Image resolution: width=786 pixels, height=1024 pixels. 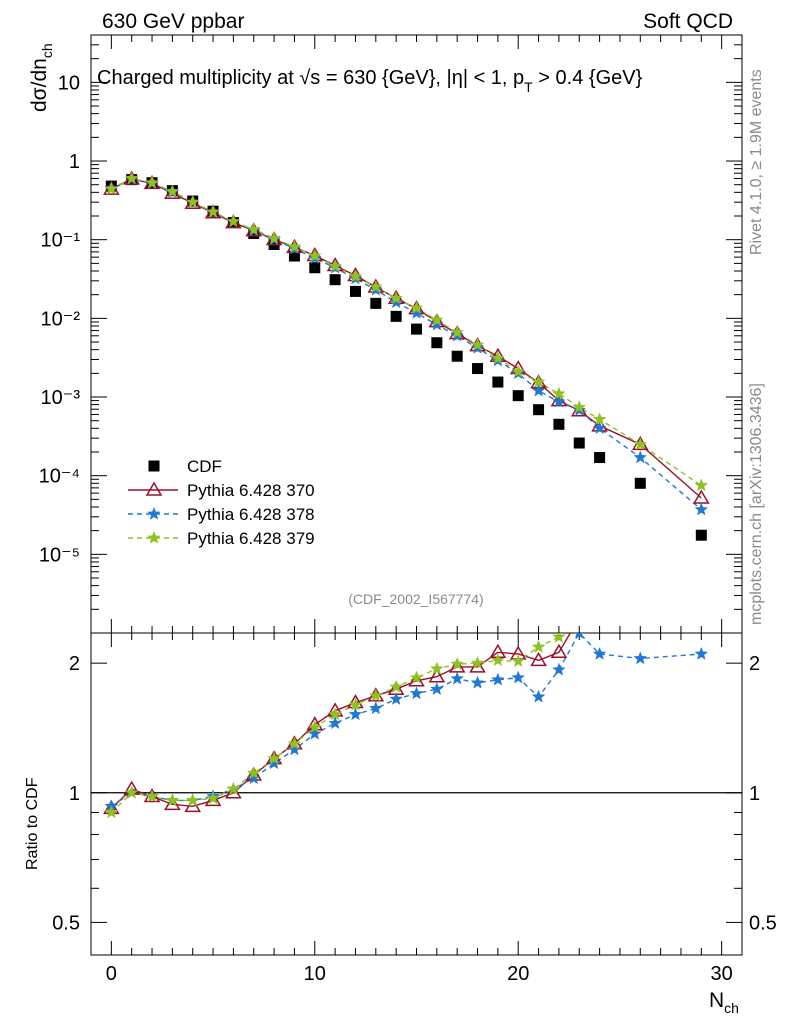 What do you see at coordinates (154, 513) in the screenshot?
I see `legend-marker-p378` at bounding box center [154, 513].